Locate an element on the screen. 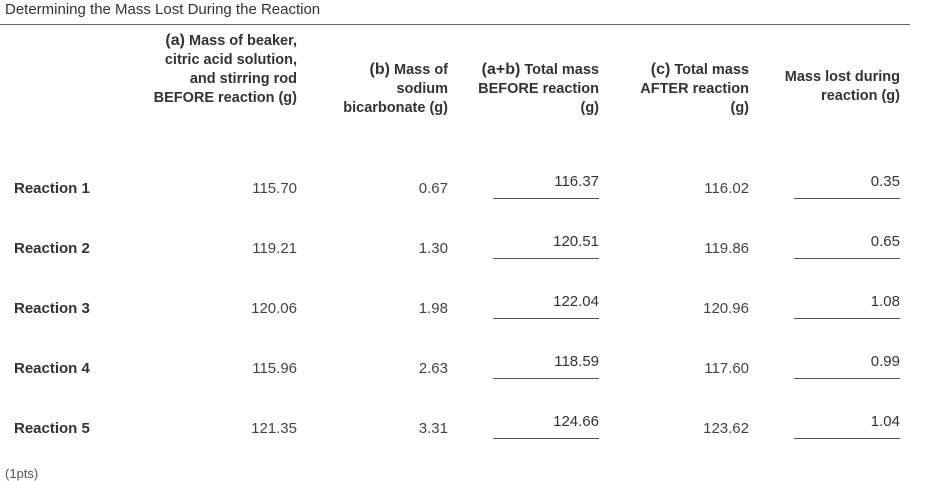  header-total-after-text: Total mass AFTER reaction (g) is located at coordinates (694, 89).